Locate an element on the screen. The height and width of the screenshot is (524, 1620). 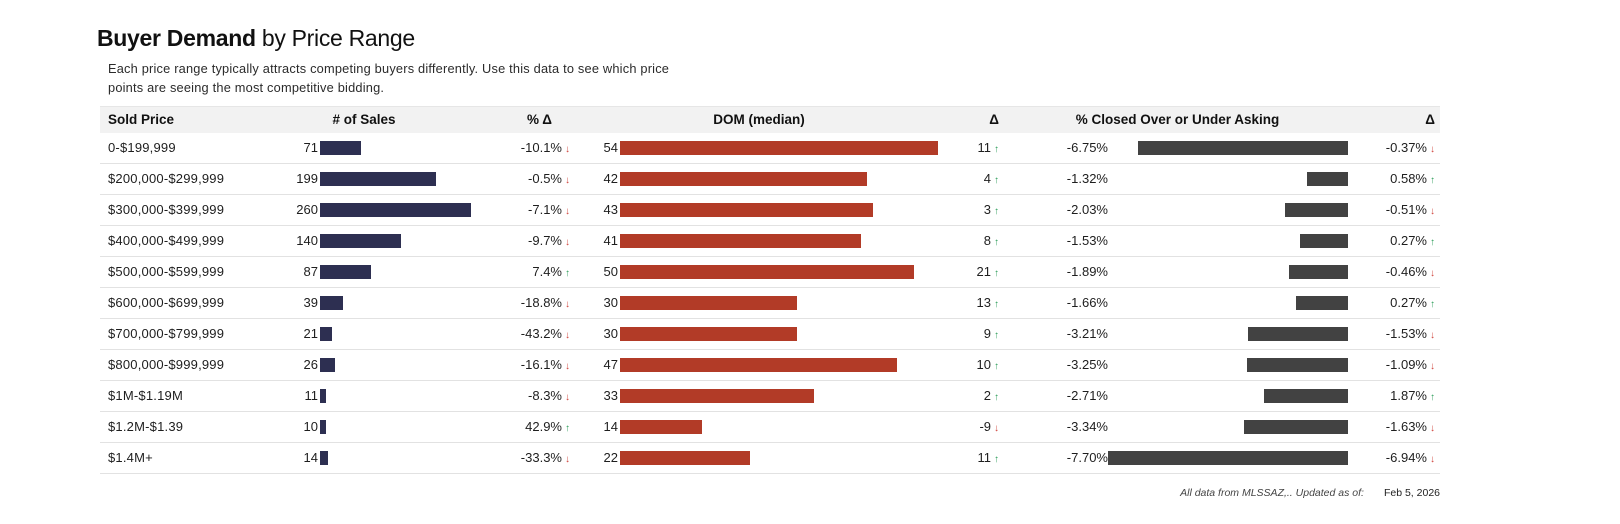
sales-pct-change-value: -0.5% is located at coordinates (545, 179).